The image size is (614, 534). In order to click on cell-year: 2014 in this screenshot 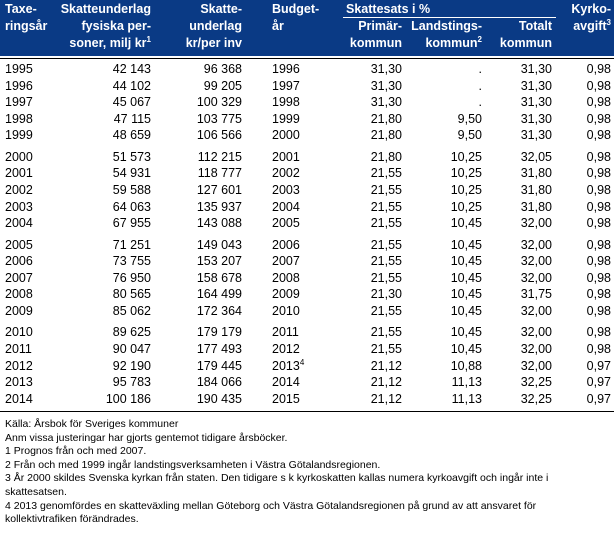, I will do `click(19, 398)`.